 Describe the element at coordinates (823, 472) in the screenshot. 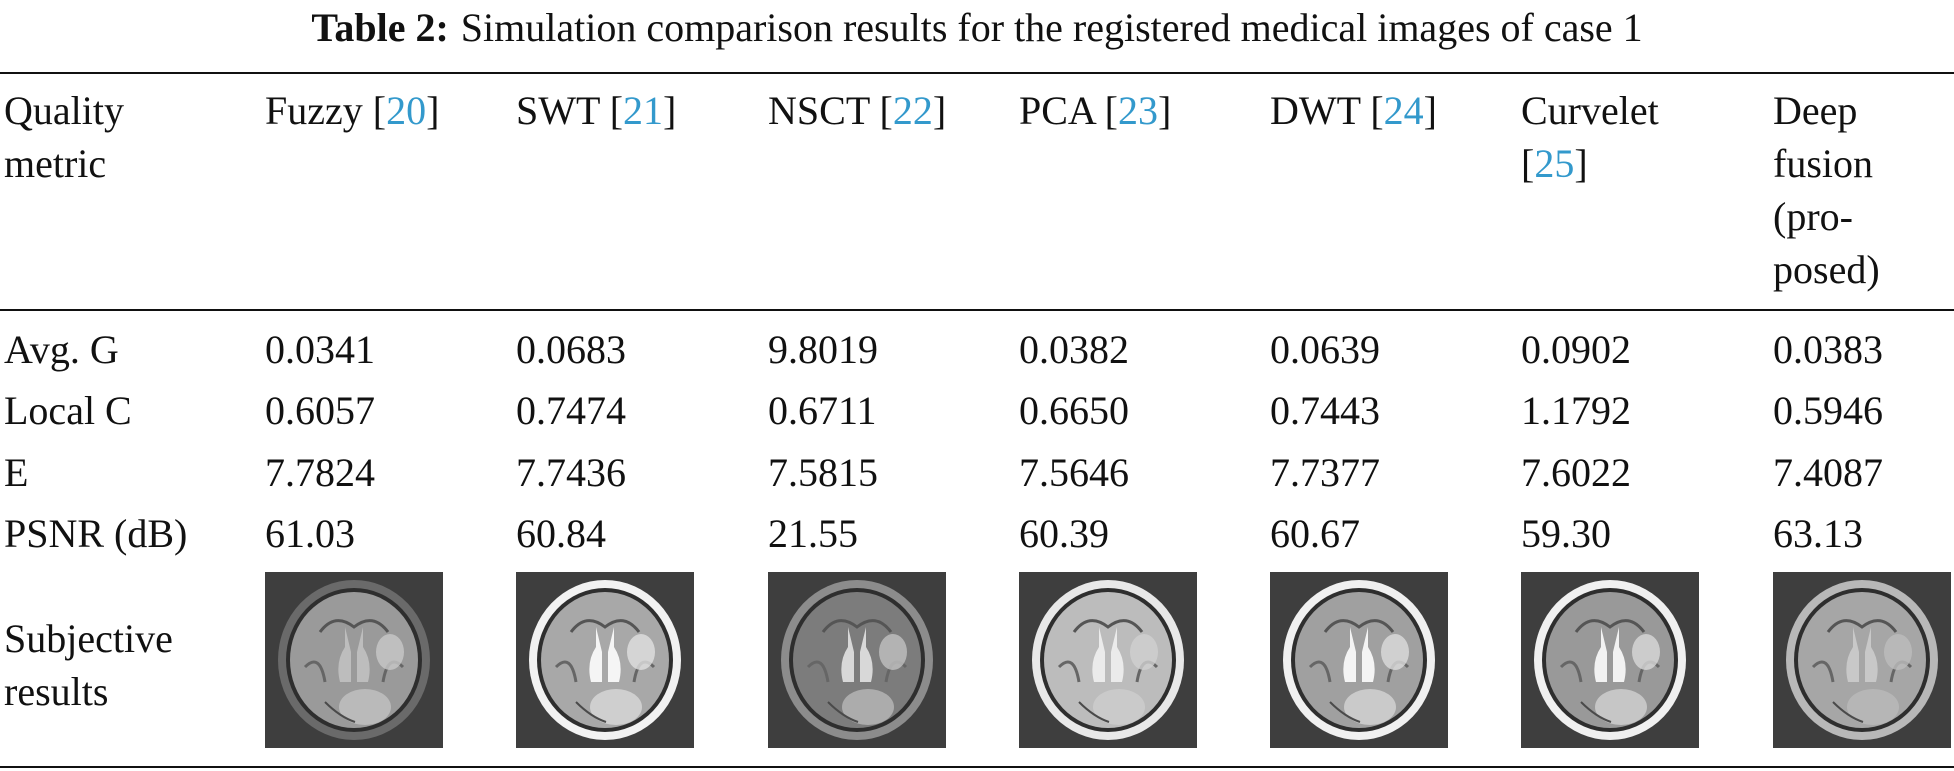

I see `table-cell: 7.5815` at that location.